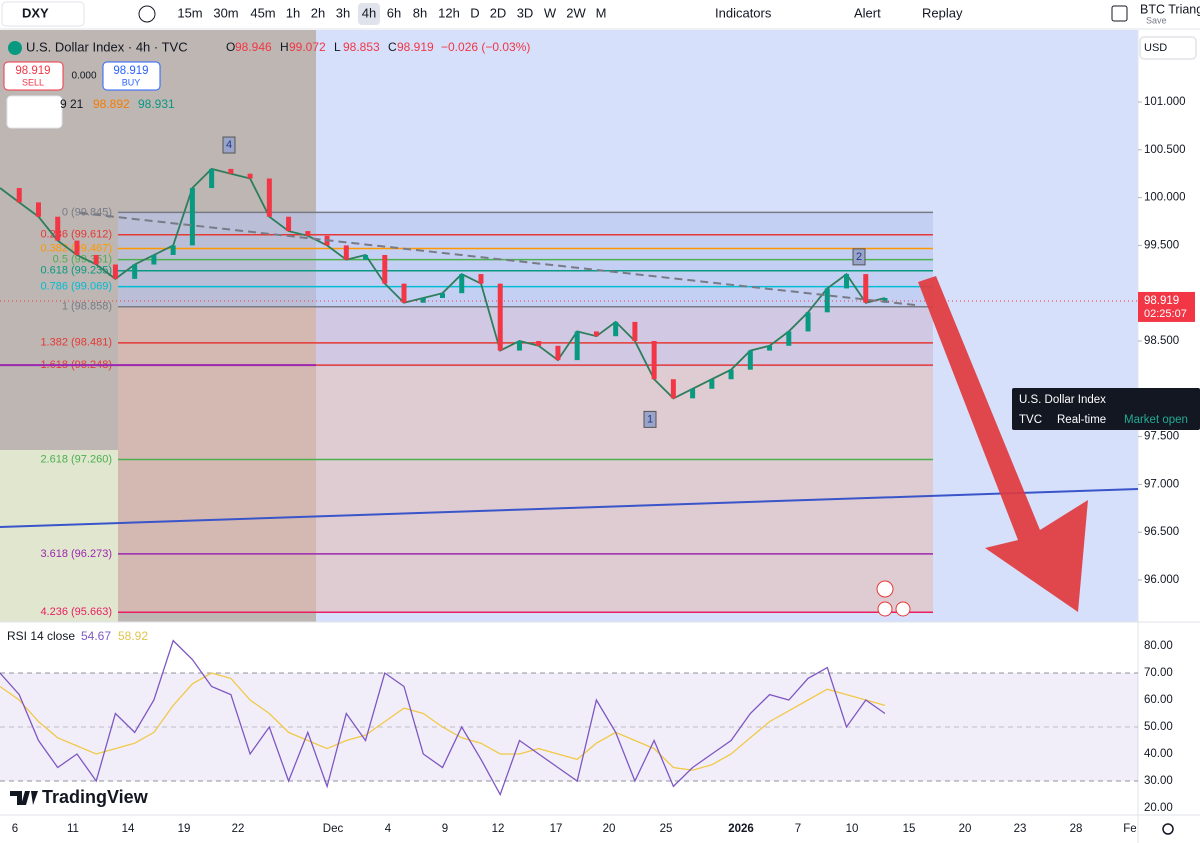  I want to click on interval-button: 2D, so click(498, 12).